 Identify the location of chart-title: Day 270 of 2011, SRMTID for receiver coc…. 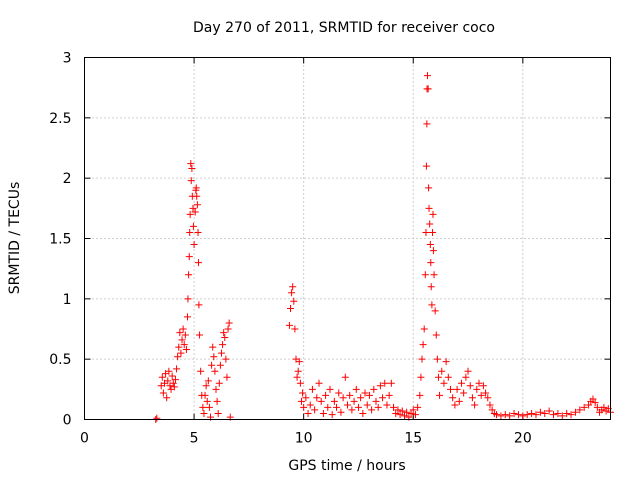
(344, 28).